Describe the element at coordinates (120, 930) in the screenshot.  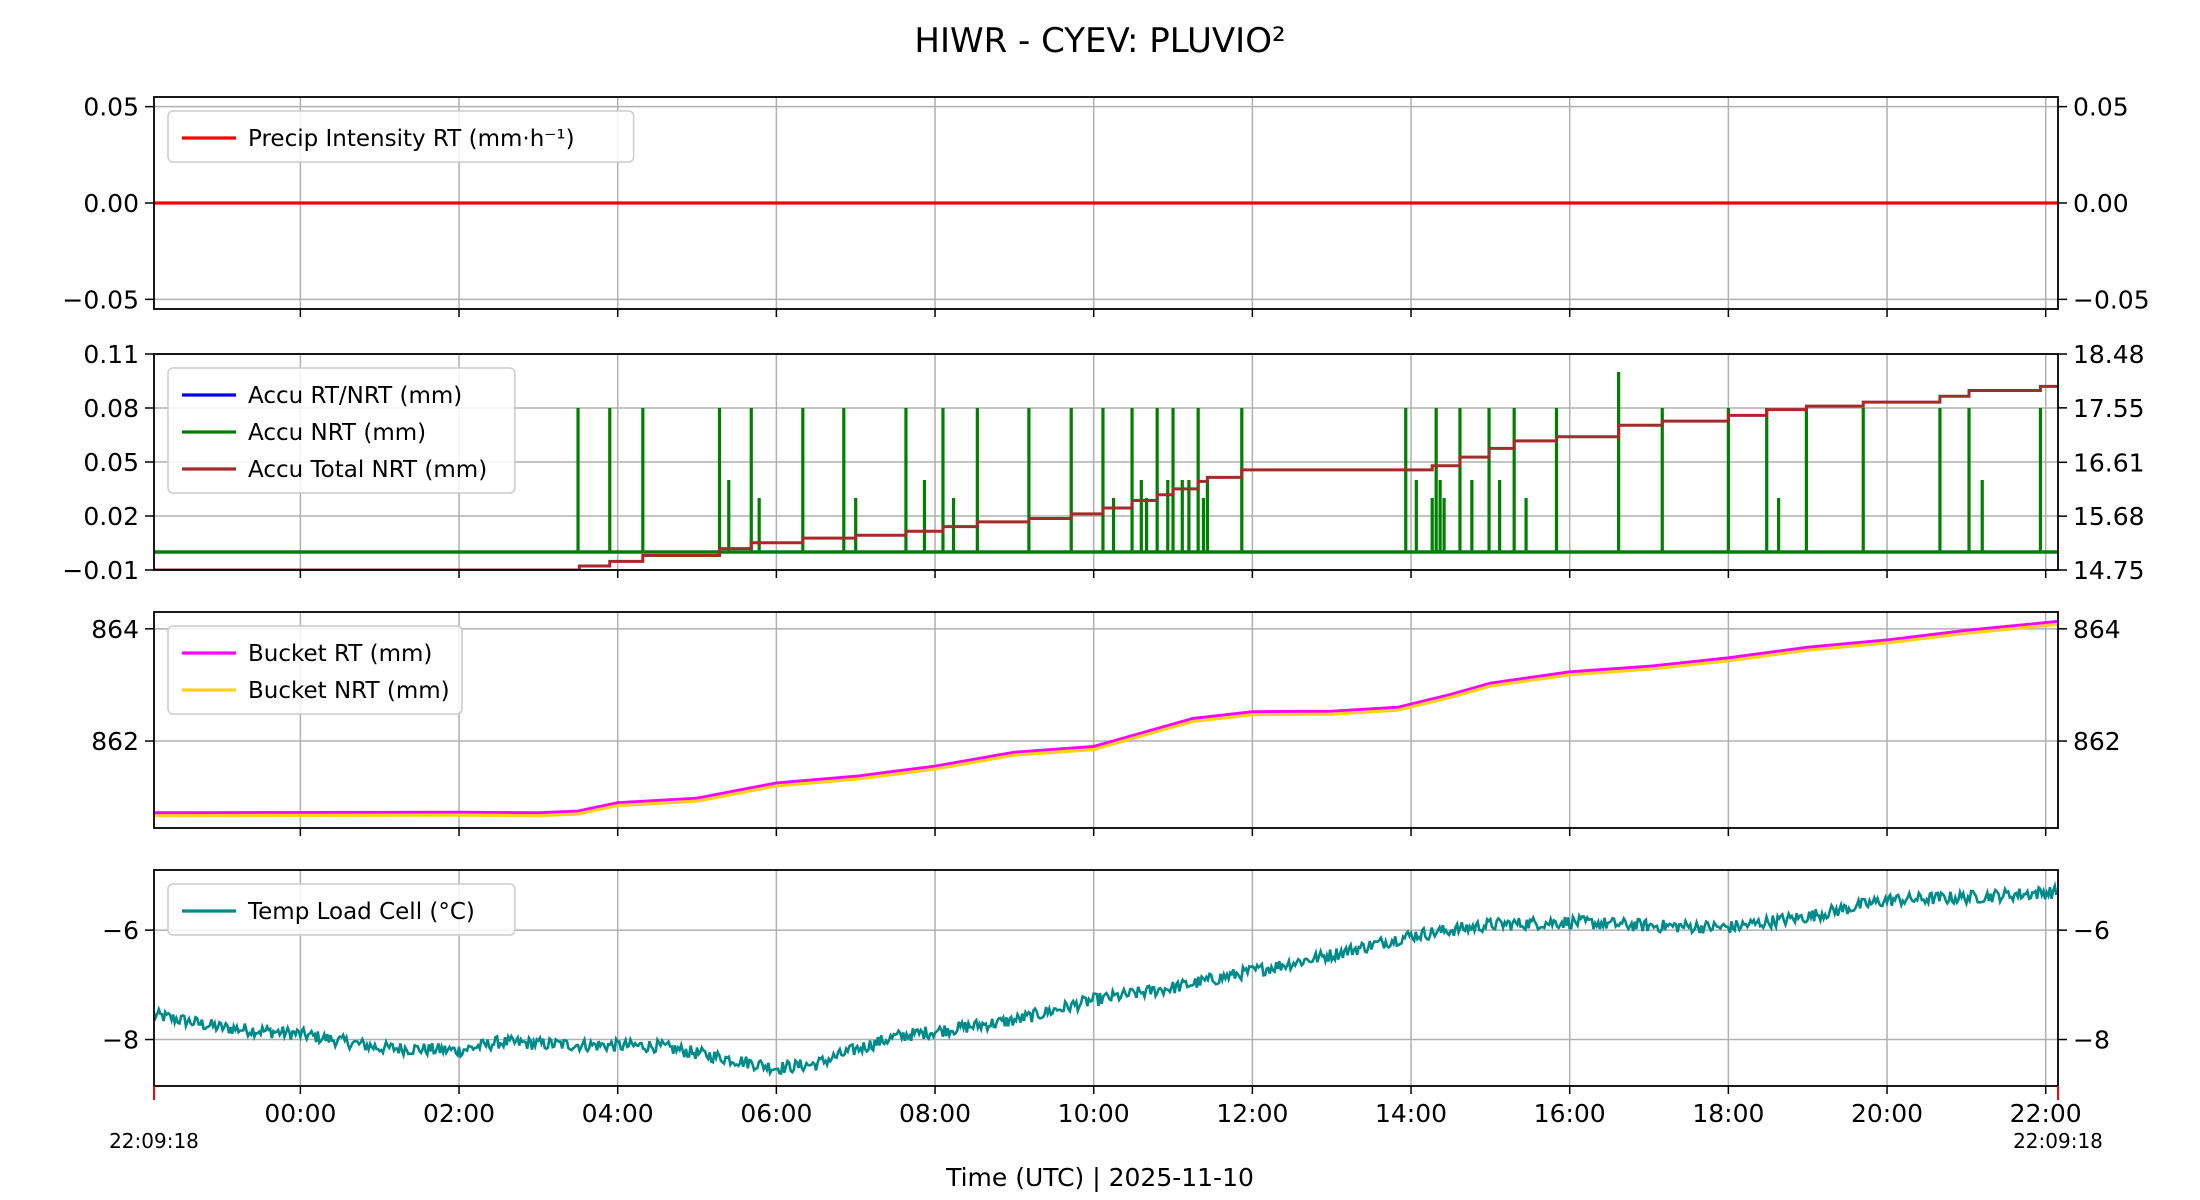
I see `y-tick-label: −6` at that location.